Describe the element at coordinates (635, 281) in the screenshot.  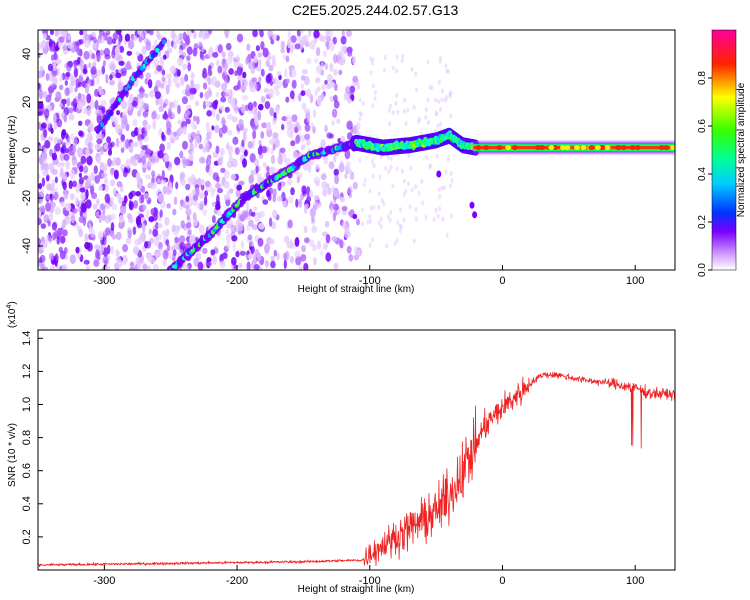
I see `spectrogram-xtick-label: 100` at that location.